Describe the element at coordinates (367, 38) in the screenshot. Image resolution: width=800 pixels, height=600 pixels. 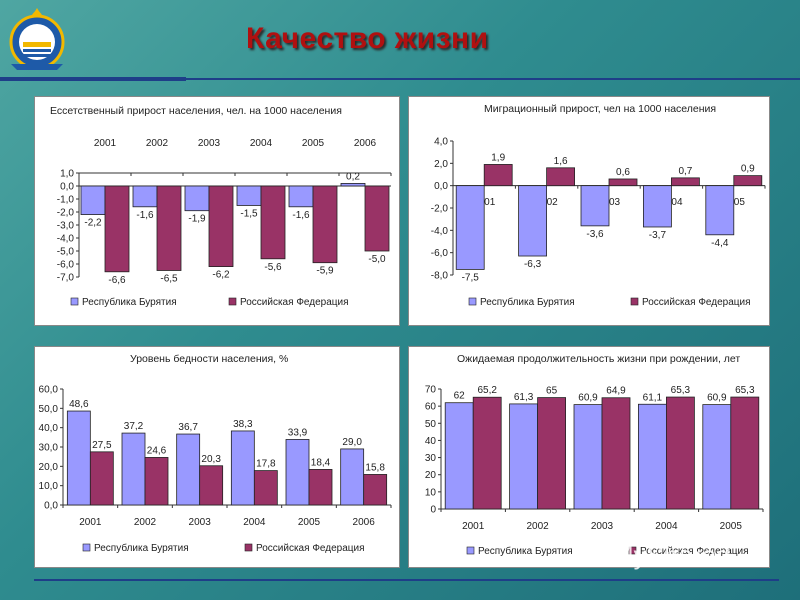
I see `page-title: Качество жизни` at that location.